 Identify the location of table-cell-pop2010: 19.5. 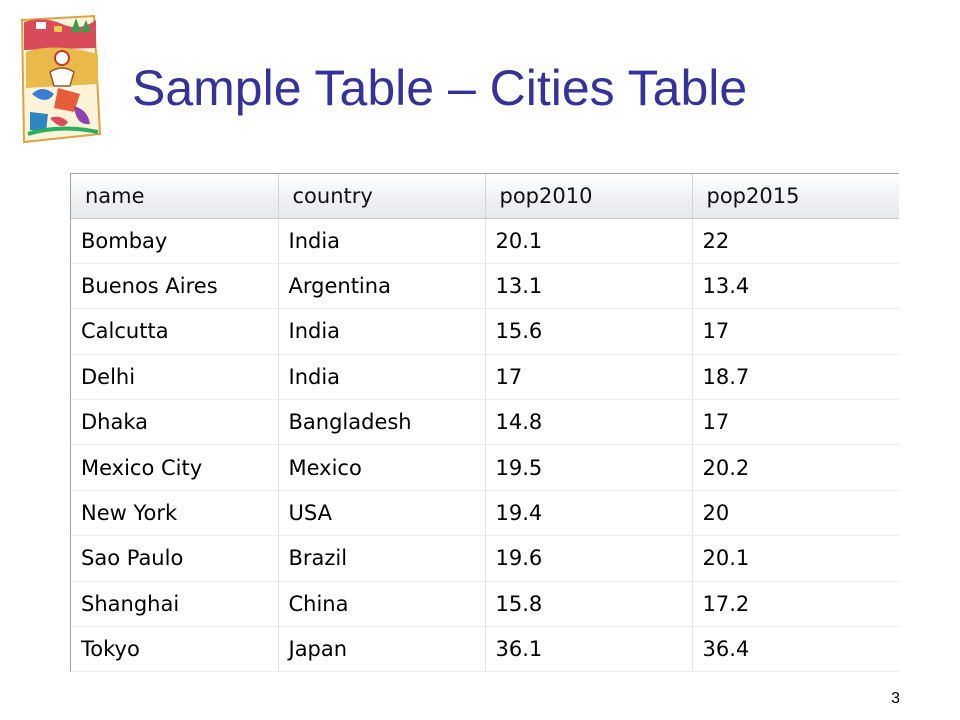
(589, 467).